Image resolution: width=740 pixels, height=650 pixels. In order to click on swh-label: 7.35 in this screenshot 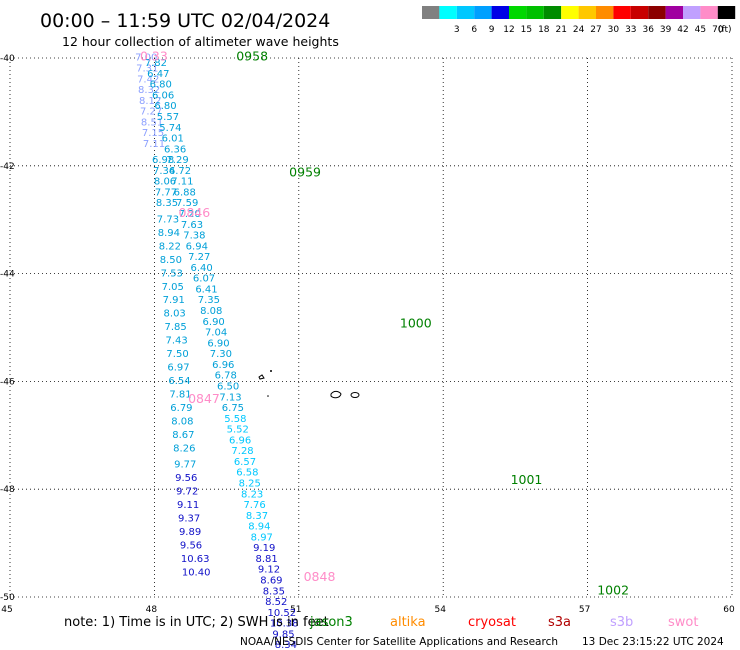, I will do `click(209, 300)`.